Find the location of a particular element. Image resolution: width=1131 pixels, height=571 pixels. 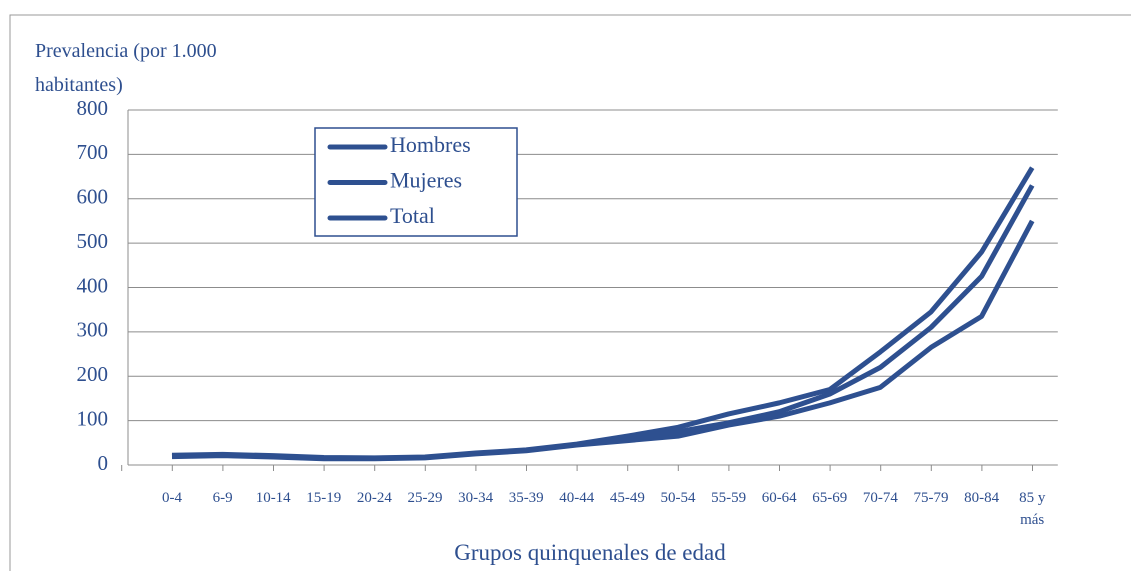

x-tick-label: 25-29 is located at coordinates (425, 498).